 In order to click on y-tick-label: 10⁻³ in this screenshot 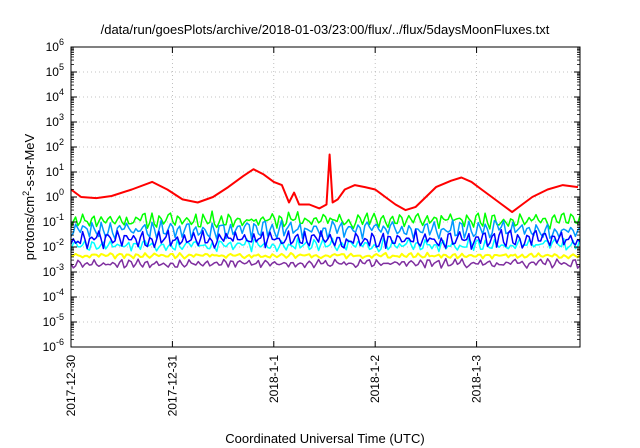, I will do `click(53, 270)`.